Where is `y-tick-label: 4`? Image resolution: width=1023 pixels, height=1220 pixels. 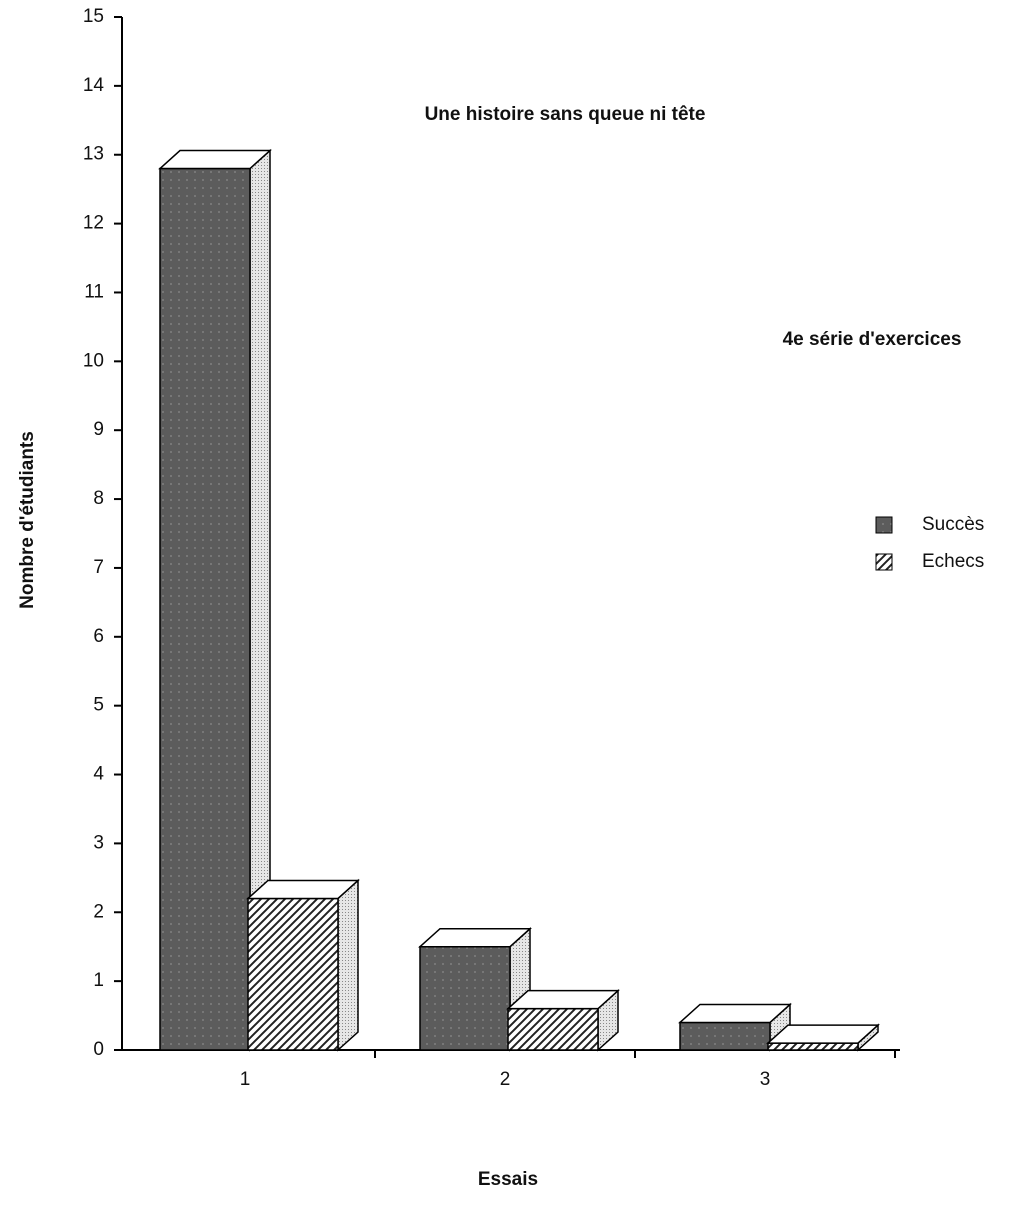
y-tick-label: 4 is located at coordinates (98, 774).